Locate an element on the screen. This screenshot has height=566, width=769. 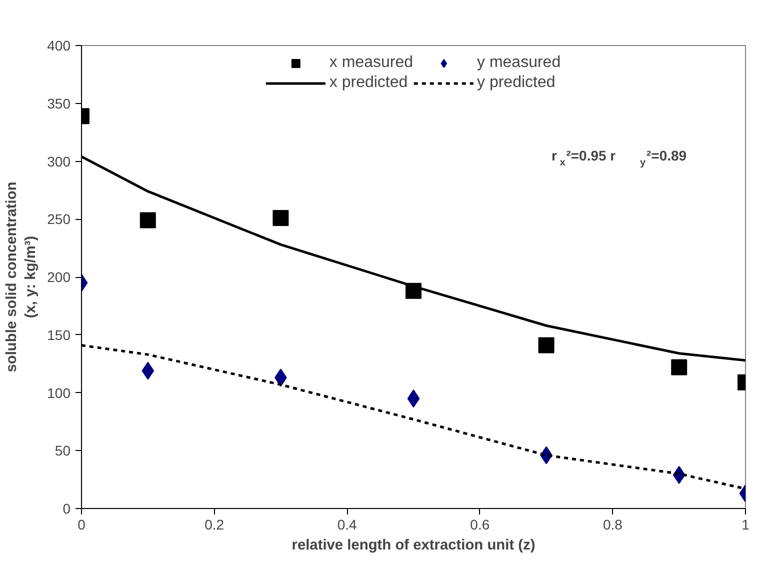
y-tick-label: 350 is located at coordinates (59, 103).